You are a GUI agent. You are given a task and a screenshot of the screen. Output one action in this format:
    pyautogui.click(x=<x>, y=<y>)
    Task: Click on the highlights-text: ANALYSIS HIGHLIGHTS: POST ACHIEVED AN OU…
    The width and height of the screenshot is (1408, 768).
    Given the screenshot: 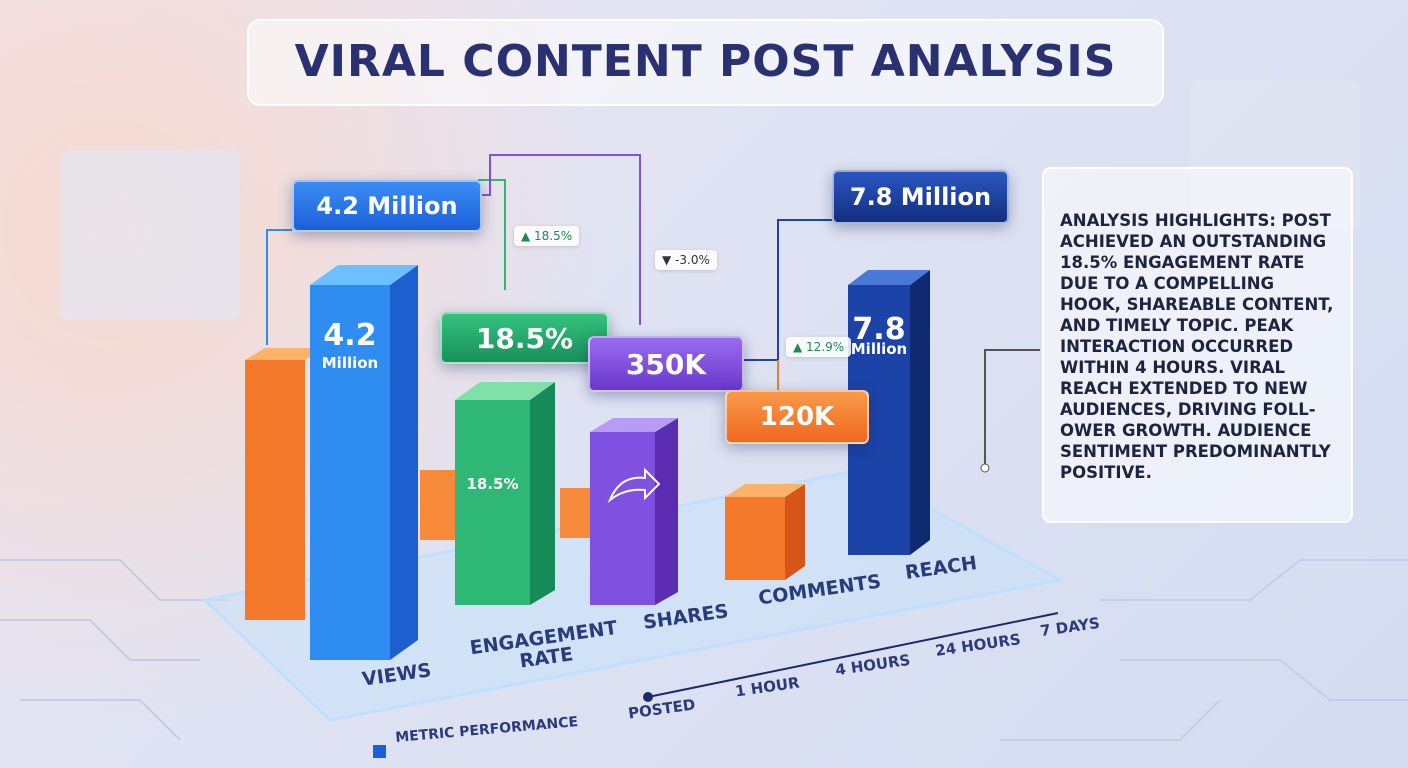 What is the action you would take?
    pyautogui.click(x=1197, y=346)
    